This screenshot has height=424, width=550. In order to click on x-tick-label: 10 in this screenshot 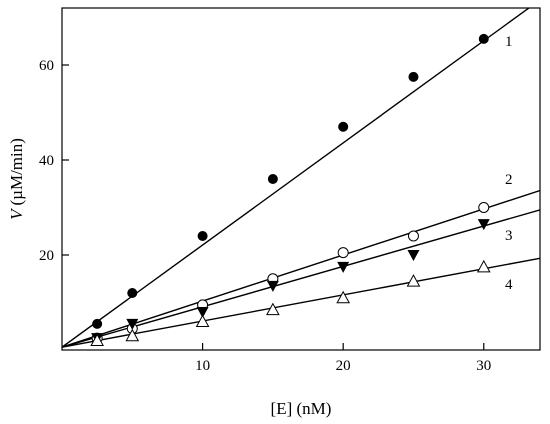, I will do `click(202, 366)`.